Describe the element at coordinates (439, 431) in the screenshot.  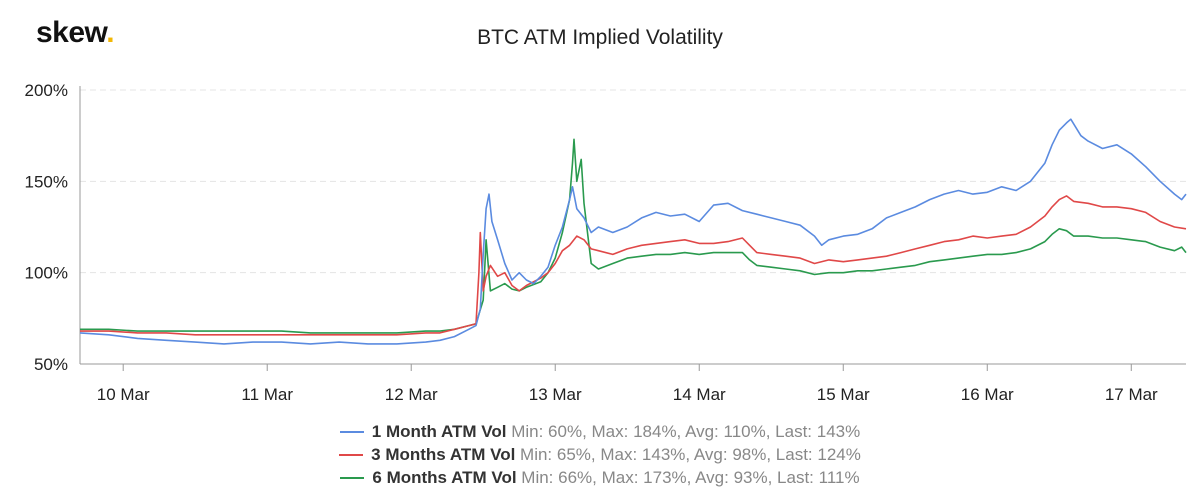
I see `legend-series-name: 1 Month ATM Vol` at that location.